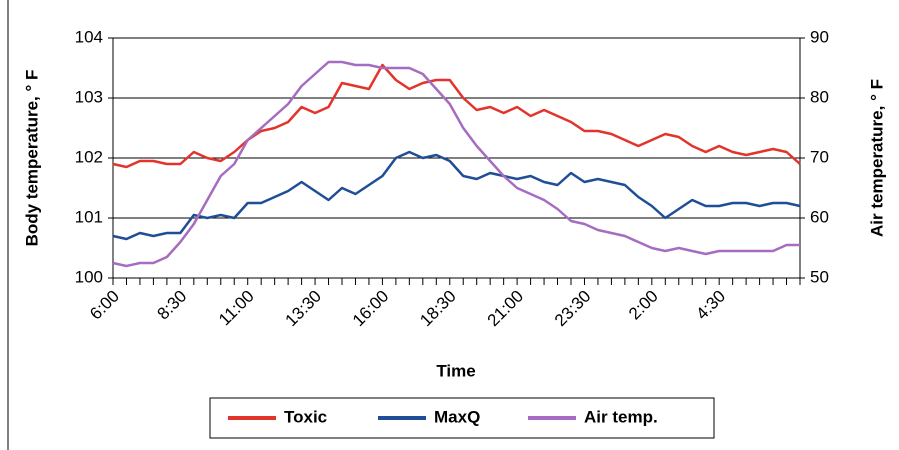 The height and width of the screenshot is (450, 899). What do you see at coordinates (819, 276) in the screenshot?
I see `y2-tick-label: 50` at bounding box center [819, 276].